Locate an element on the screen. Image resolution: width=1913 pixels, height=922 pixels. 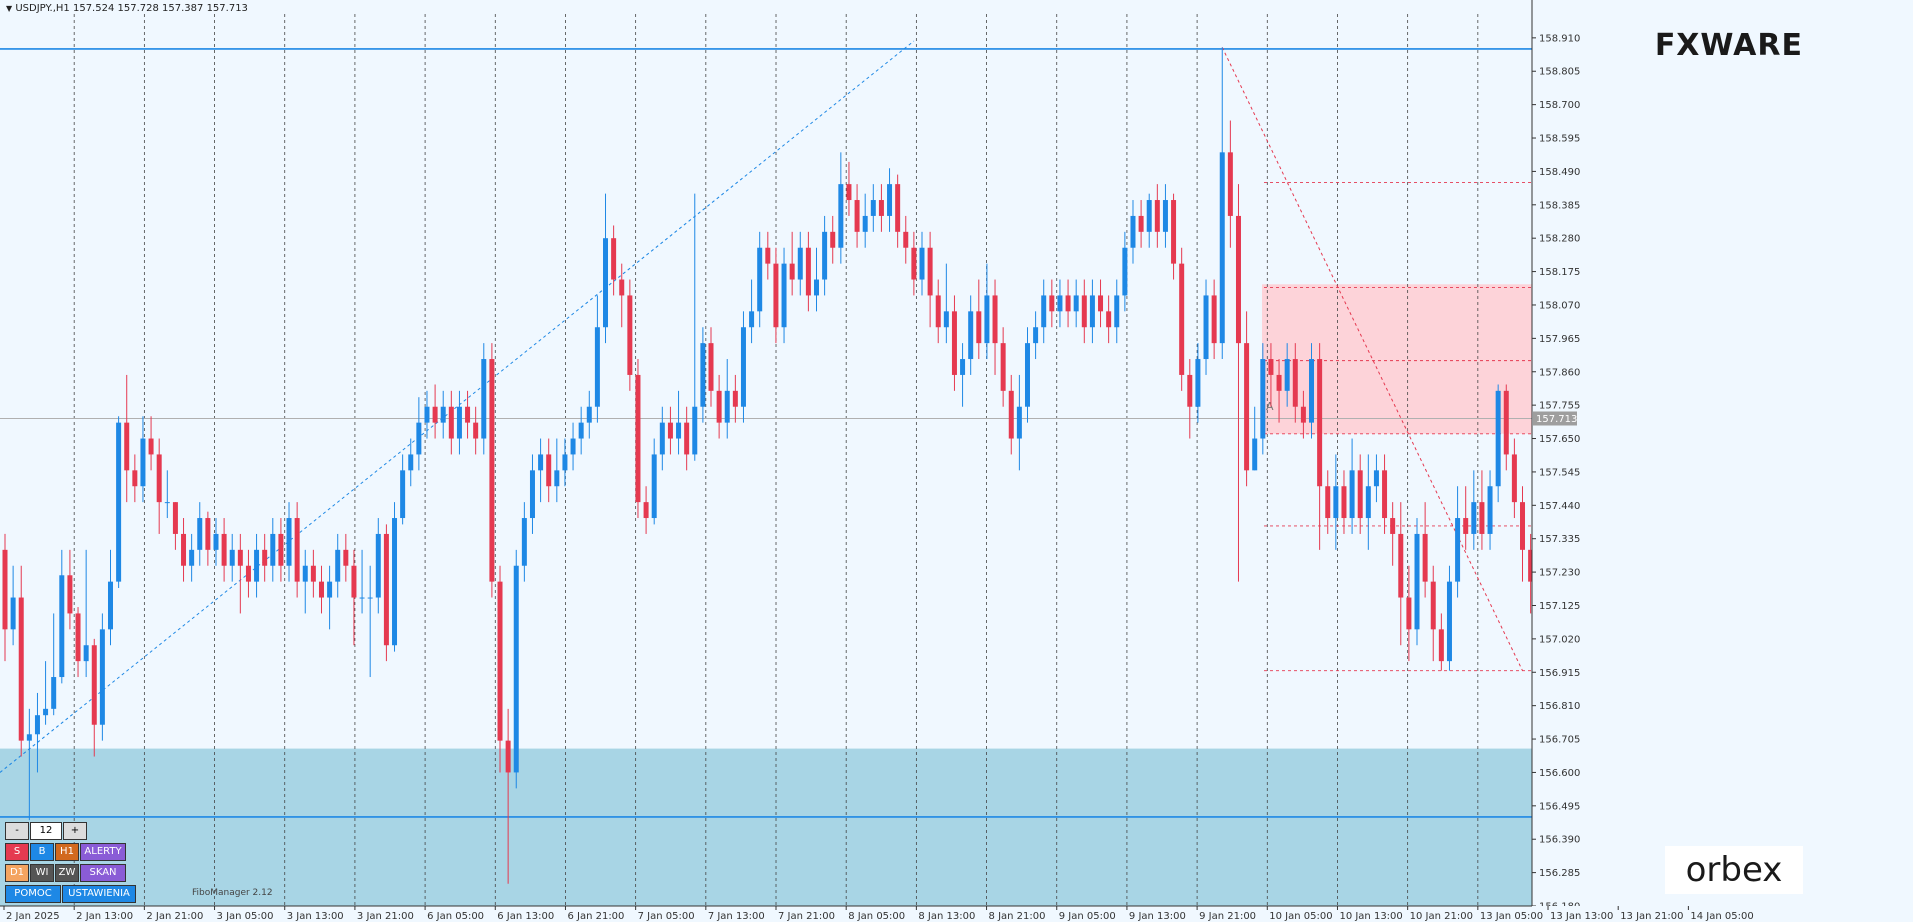
zw-button: ZW is located at coordinates (67, 873).